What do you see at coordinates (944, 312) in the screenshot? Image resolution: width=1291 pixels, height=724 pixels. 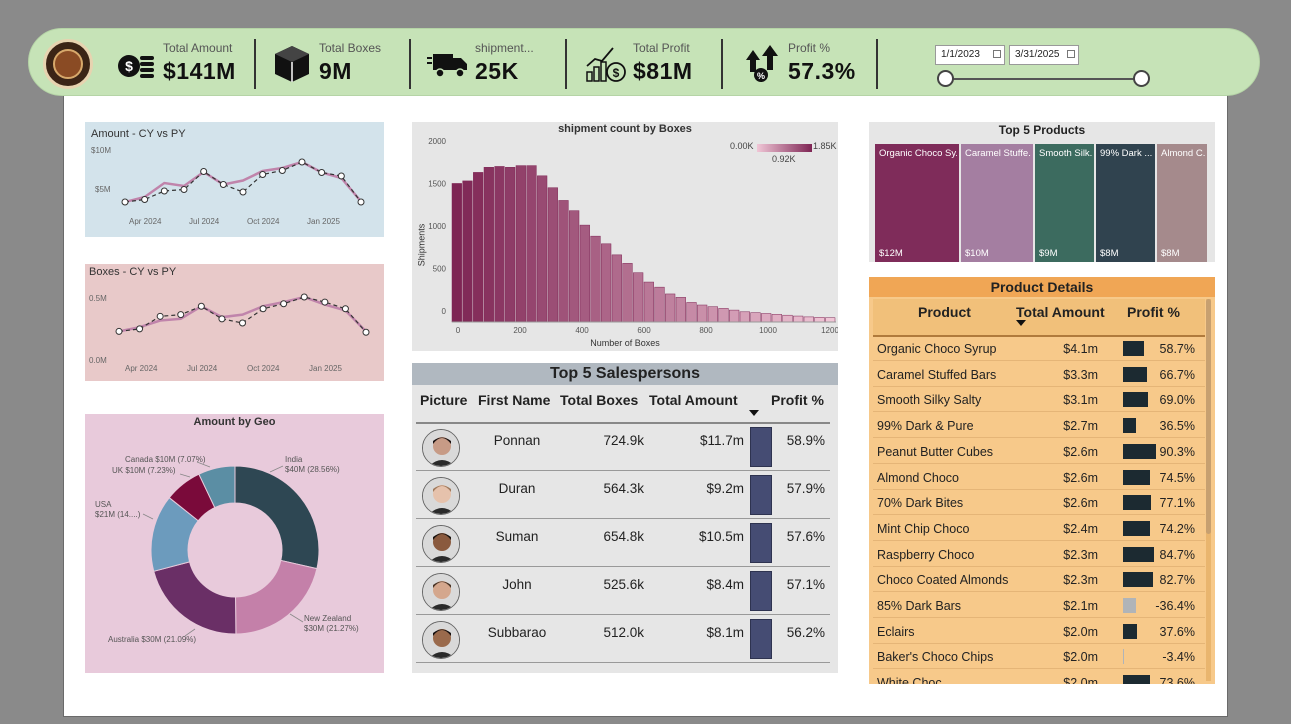 I see `column-header: Product` at bounding box center [944, 312].